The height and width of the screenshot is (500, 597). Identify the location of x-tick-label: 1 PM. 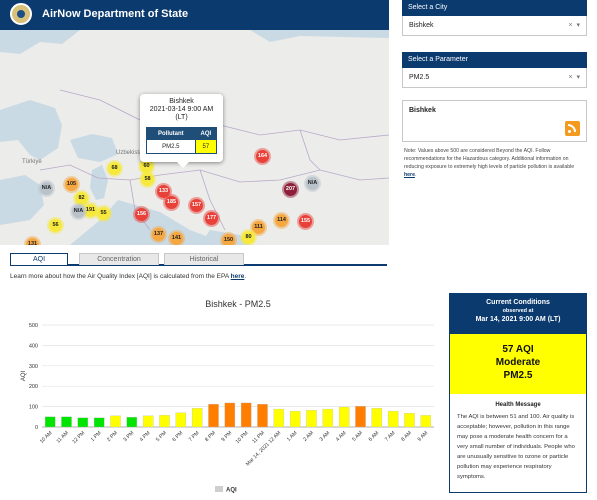
(96, 436).